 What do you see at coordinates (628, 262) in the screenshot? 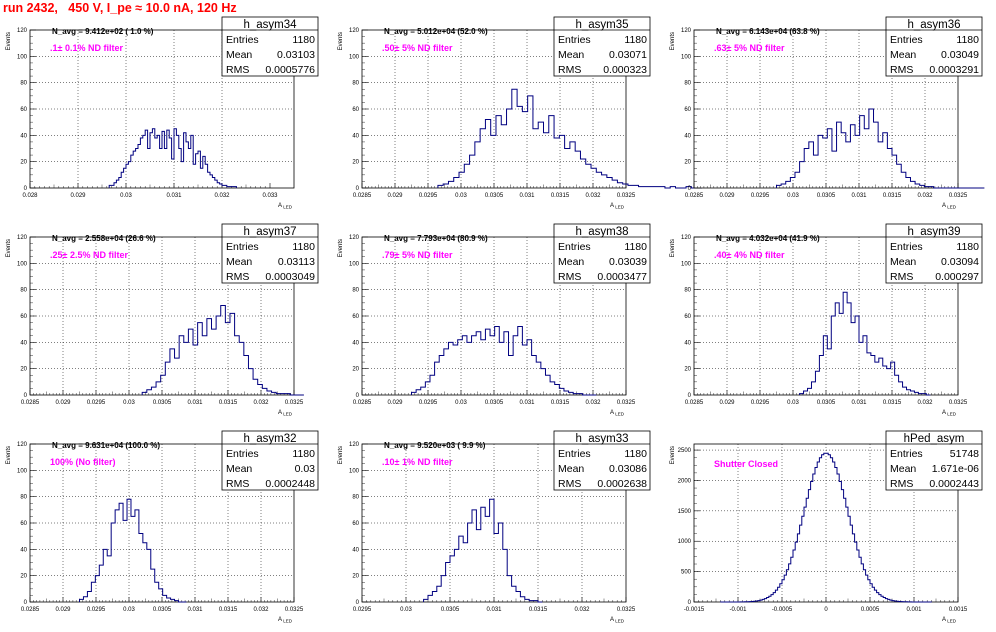
I see `stats-value-mean: 0.03039` at bounding box center [628, 262].